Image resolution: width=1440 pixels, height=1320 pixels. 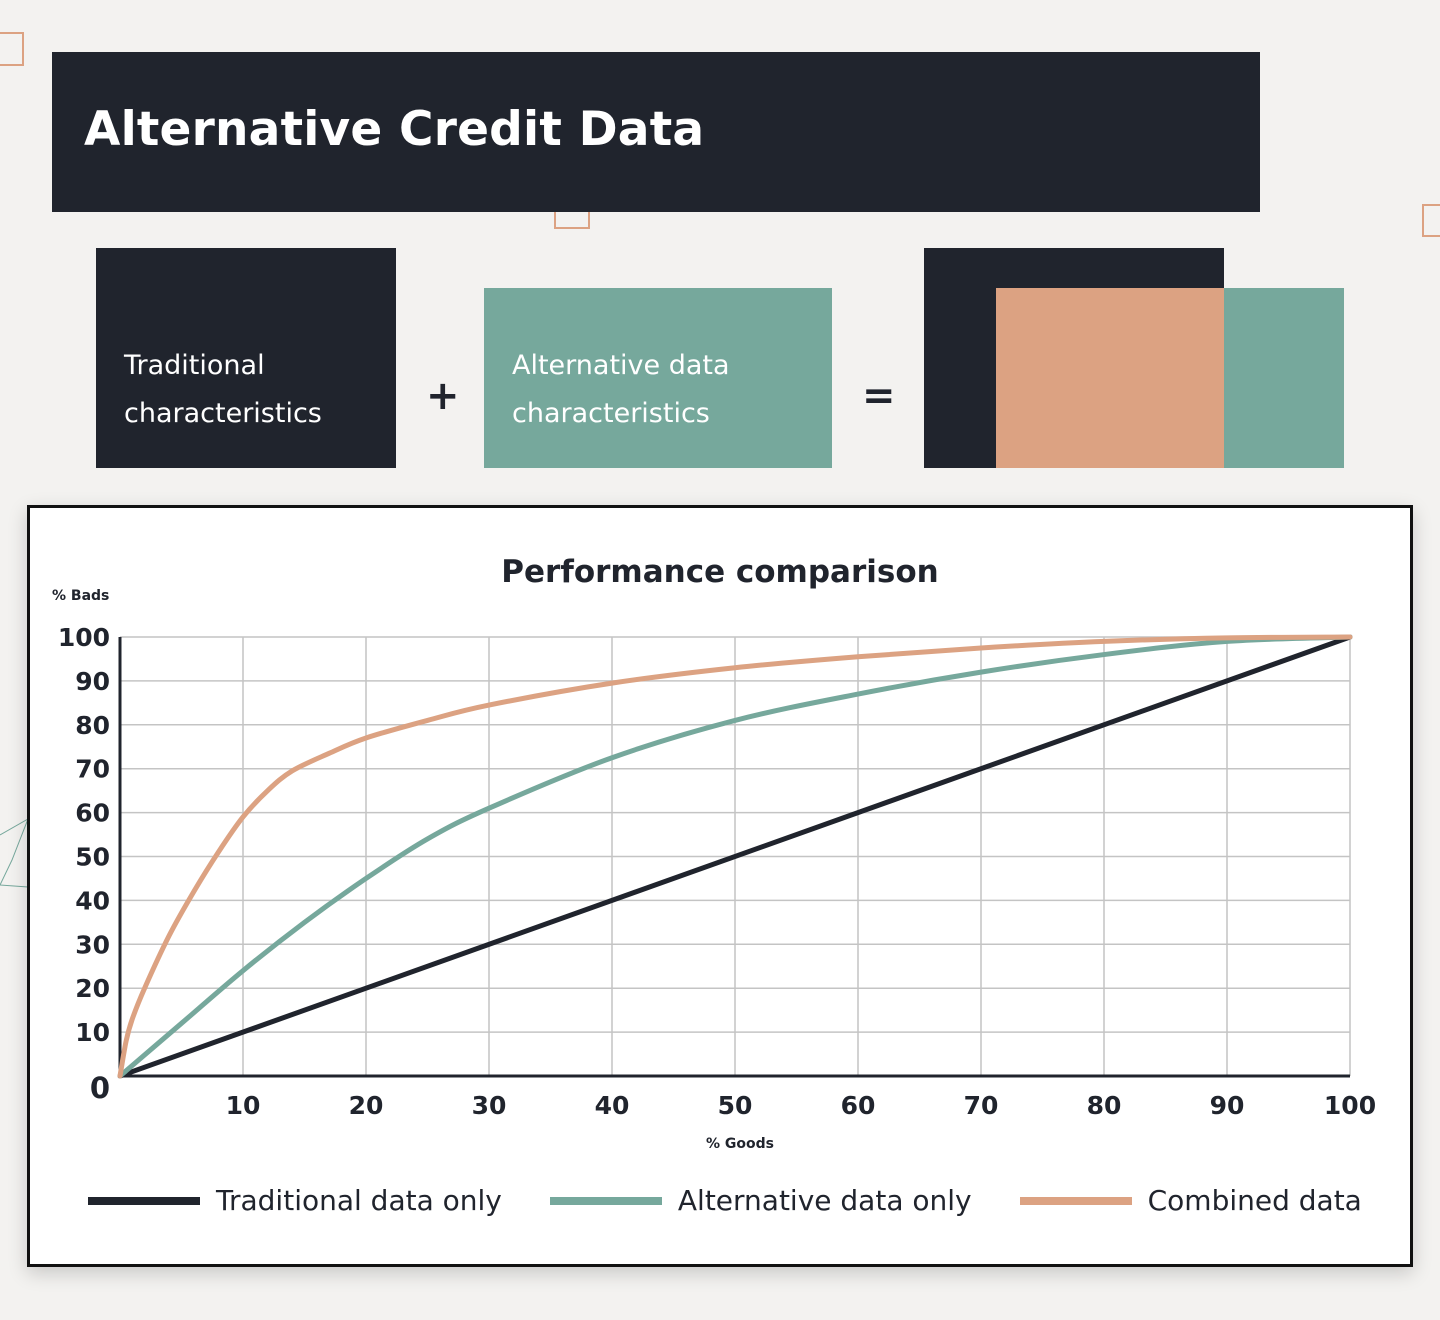 What do you see at coordinates (858, 1105) in the screenshot?
I see `x-tick-label: 60` at bounding box center [858, 1105].